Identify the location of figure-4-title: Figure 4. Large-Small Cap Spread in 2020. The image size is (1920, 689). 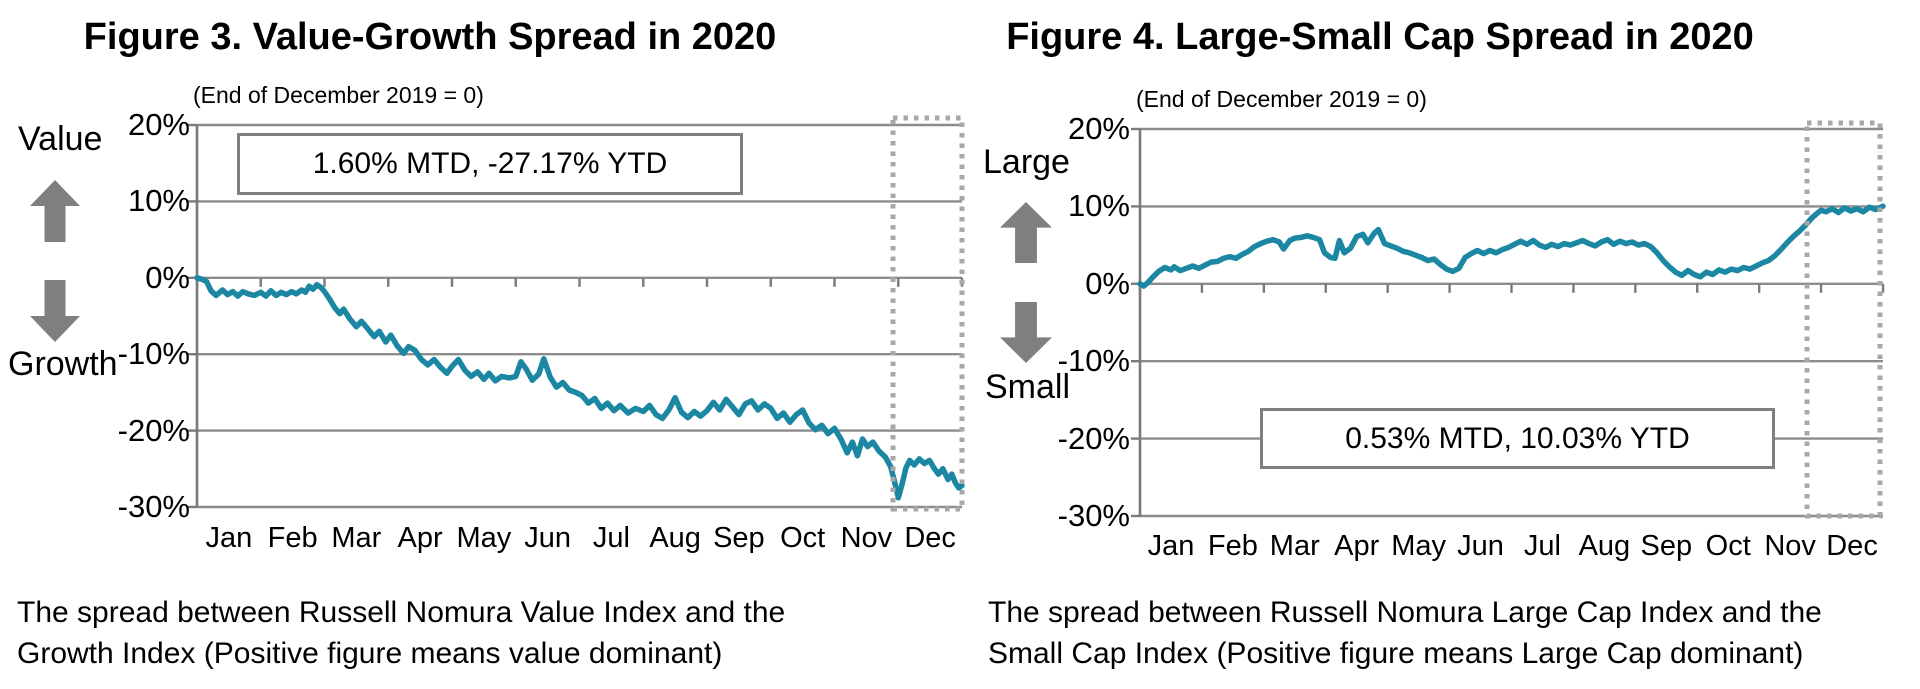
(1380, 37).